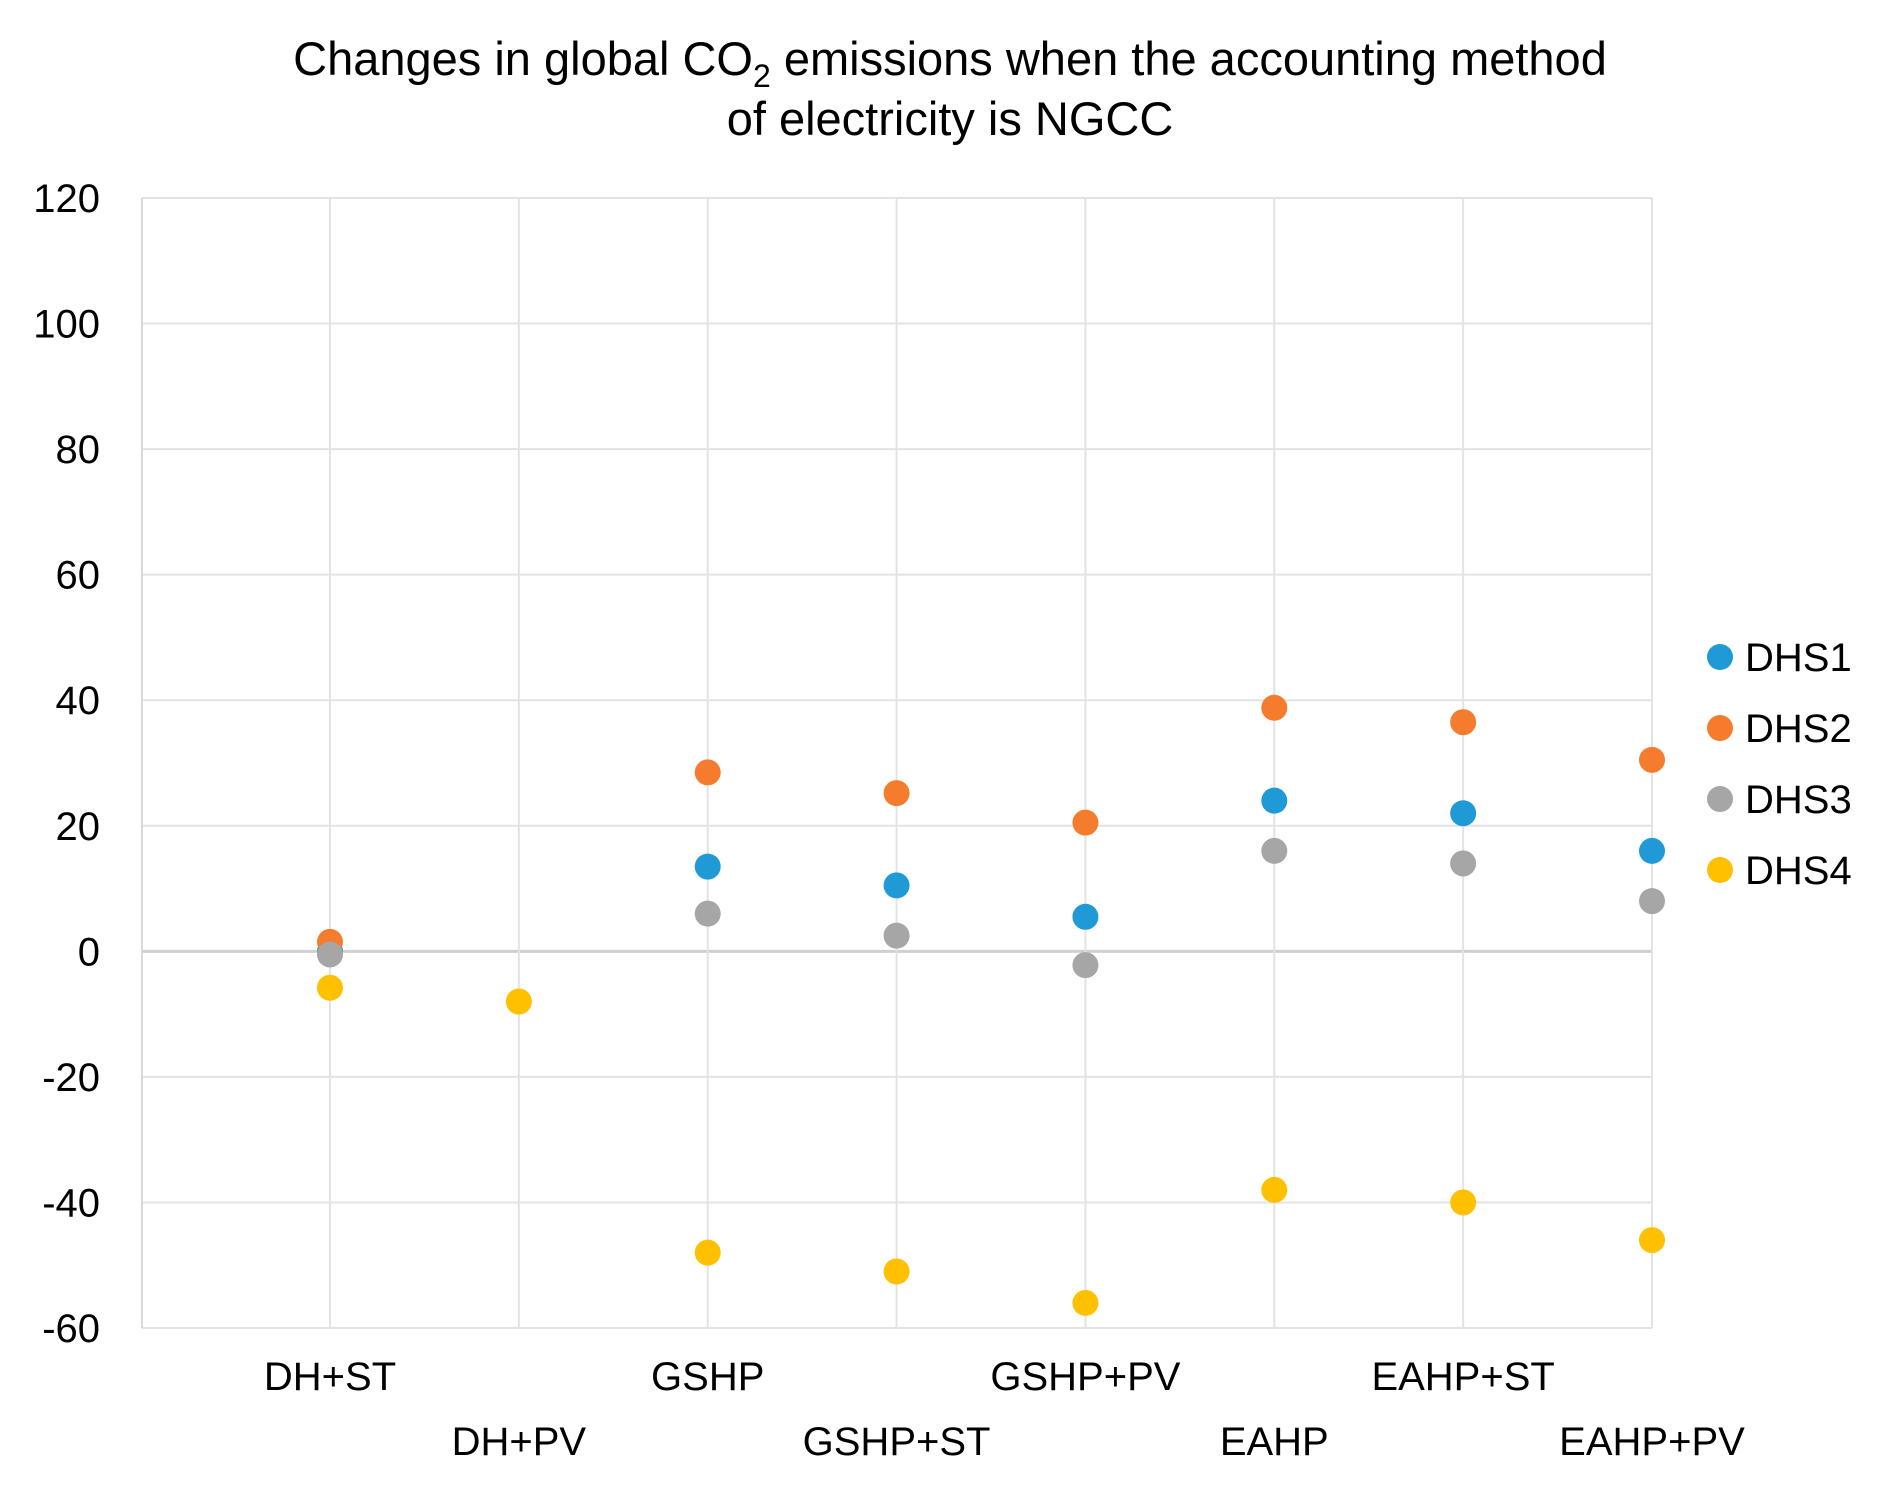 This screenshot has height=1492, width=1877. What do you see at coordinates (71, 1329) in the screenshot?
I see `y-tick-label: -60` at bounding box center [71, 1329].